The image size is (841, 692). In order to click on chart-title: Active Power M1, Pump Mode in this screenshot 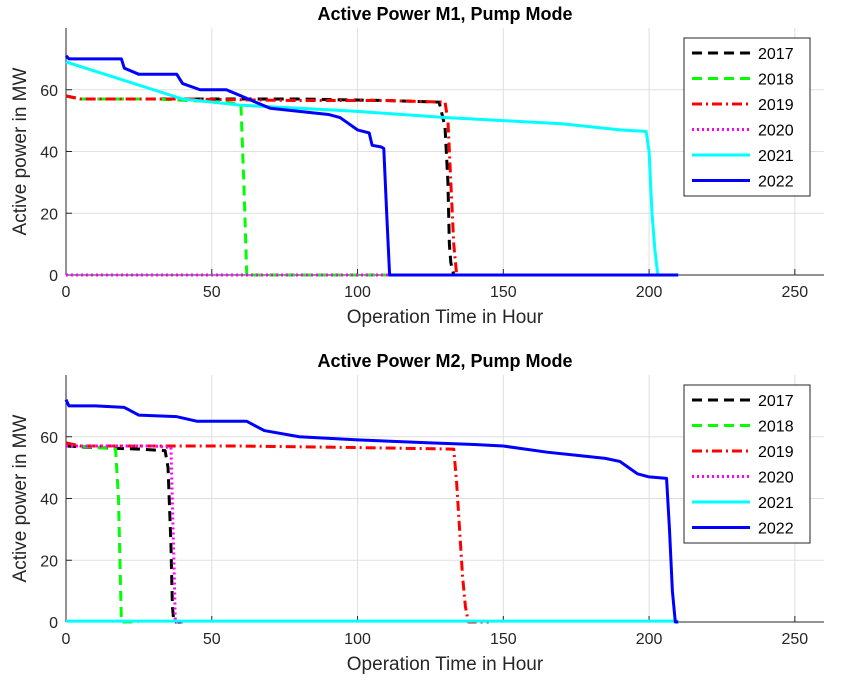, I will do `click(444, 14)`.